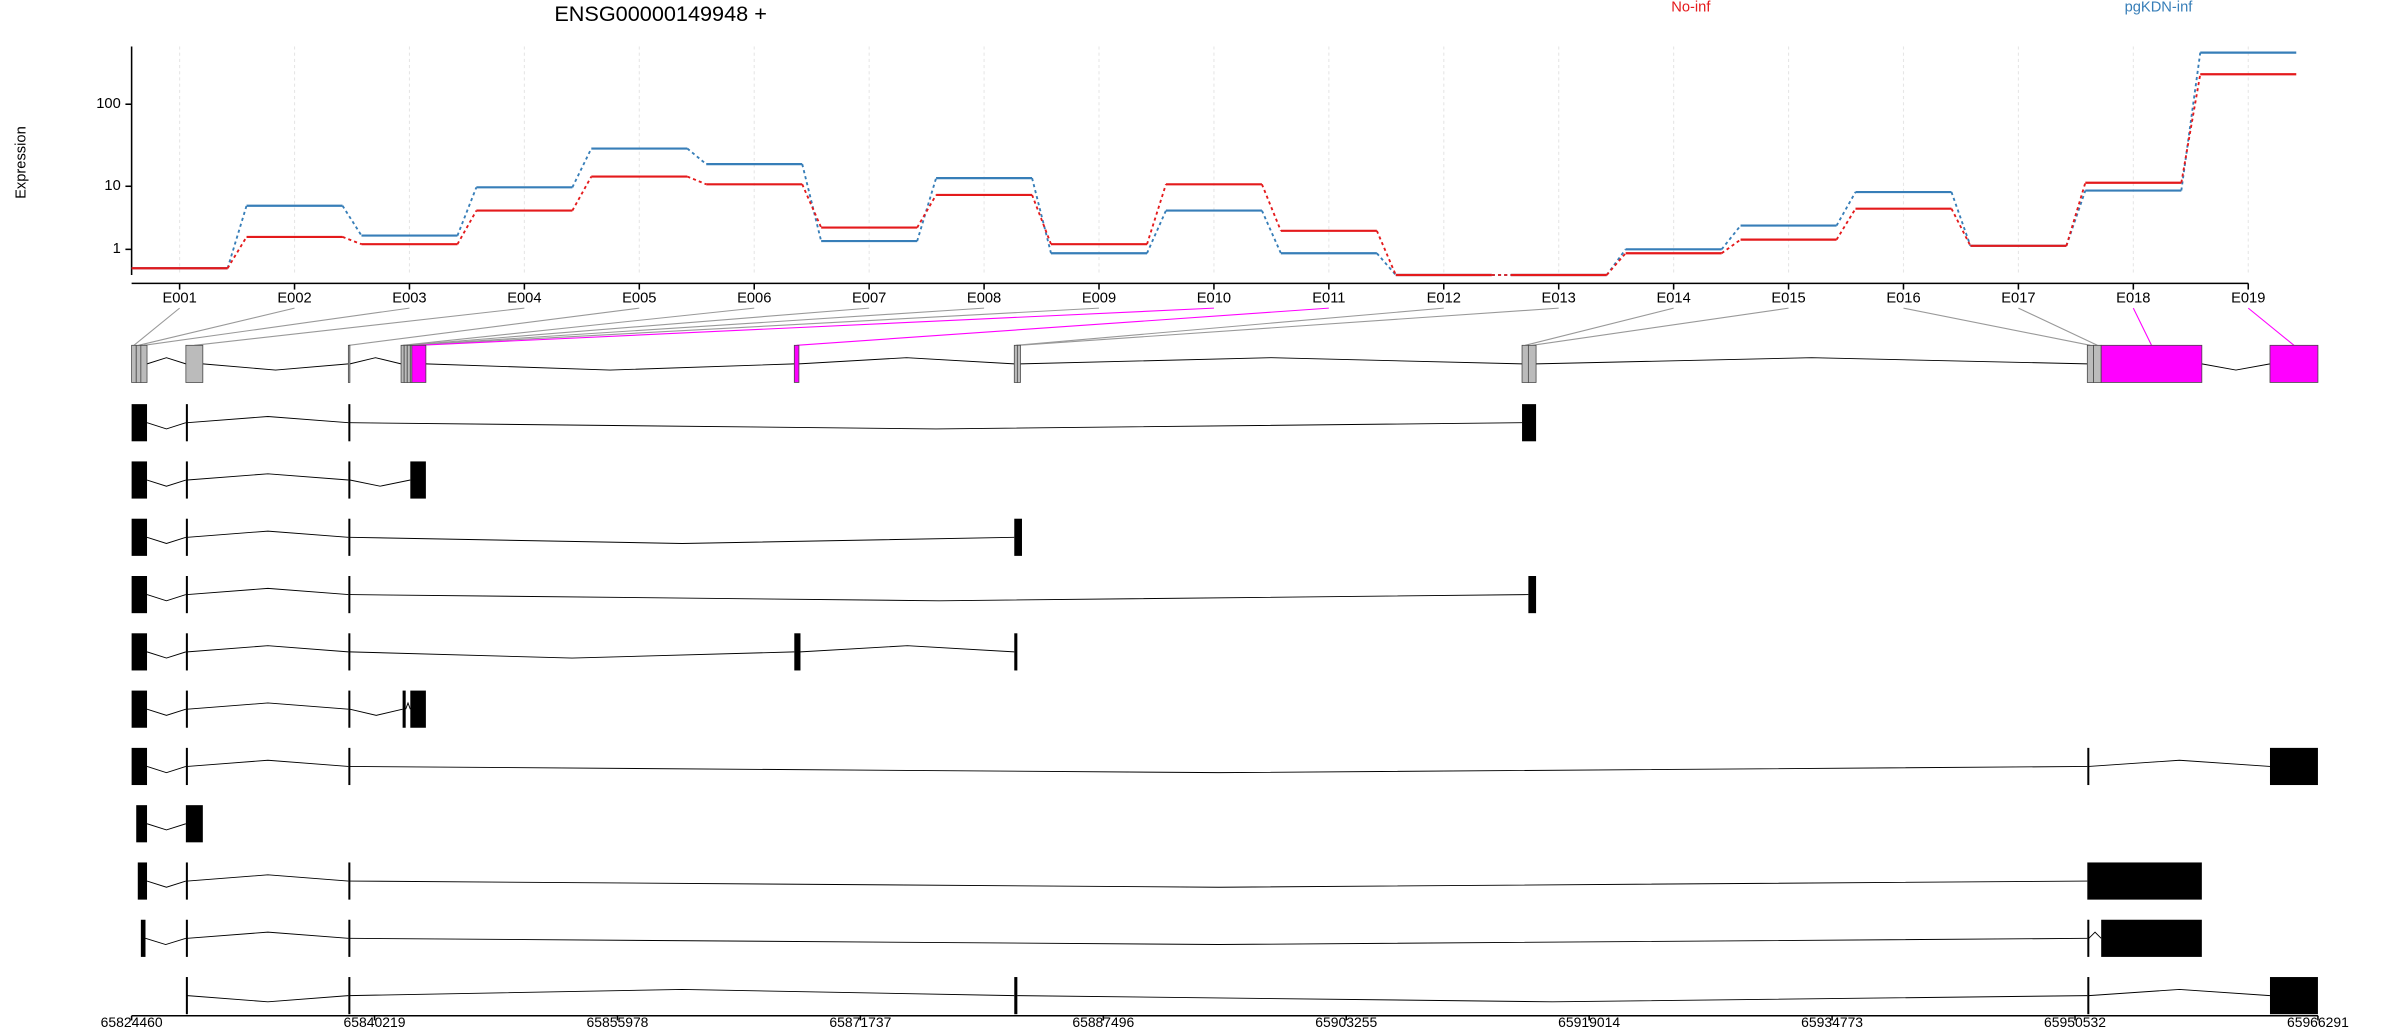  Describe the element at coordinates (2075, 1022) in the screenshot. I see `genome-tick-label: 65950532` at that location.